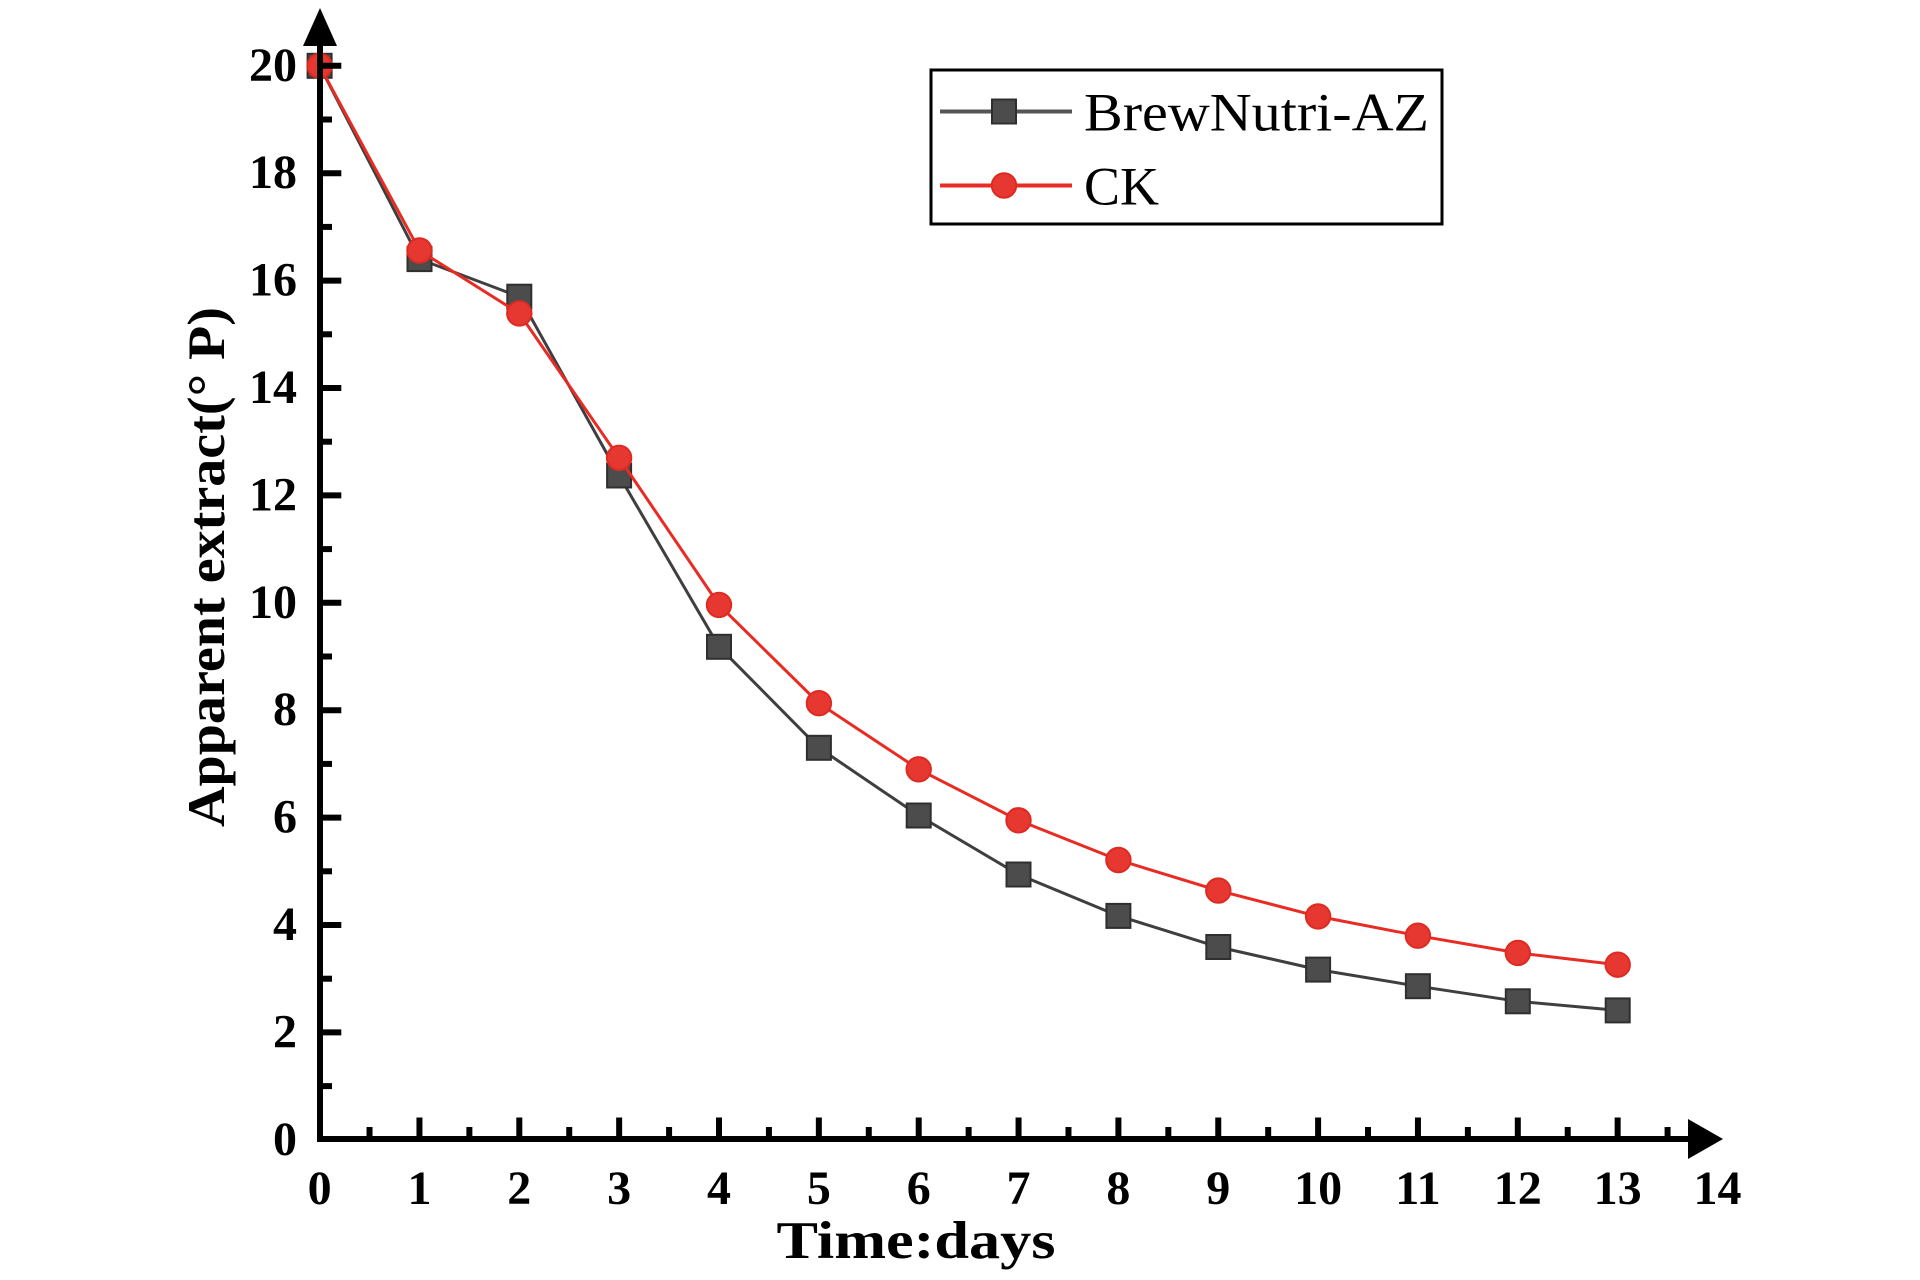 This screenshot has width=1920, height=1280. What do you see at coordinates (619, 1188) in the screenshot?
I see `svg-text: 3` at bounding box center [619, 1188].